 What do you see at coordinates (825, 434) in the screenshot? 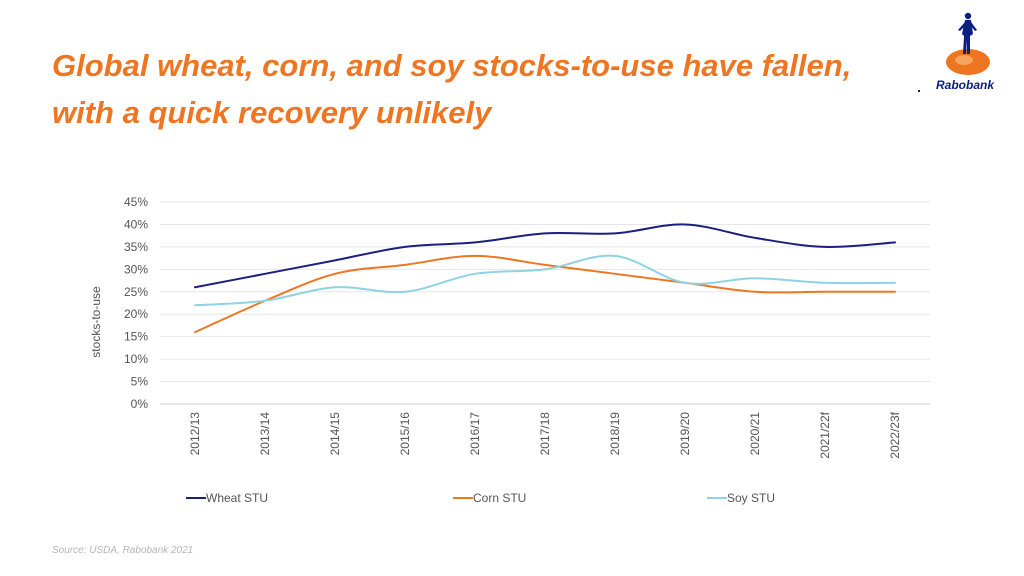
I see `x-tick-label: 2021/22f` at bounding box center [825, 434].